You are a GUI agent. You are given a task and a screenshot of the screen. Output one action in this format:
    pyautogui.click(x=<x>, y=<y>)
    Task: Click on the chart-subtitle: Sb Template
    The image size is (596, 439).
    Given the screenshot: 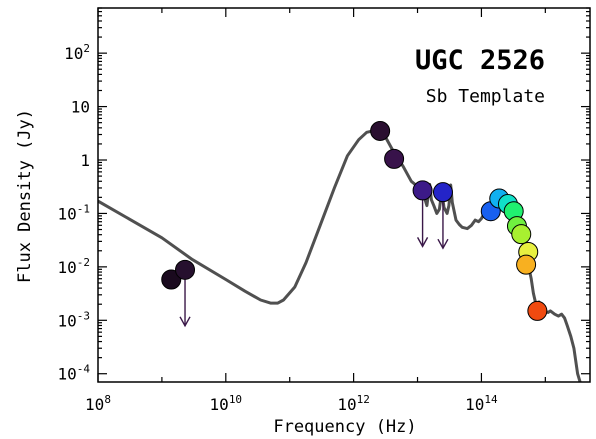 What is the action you would take?
    pyautogui.click(x=485, y=96)
    